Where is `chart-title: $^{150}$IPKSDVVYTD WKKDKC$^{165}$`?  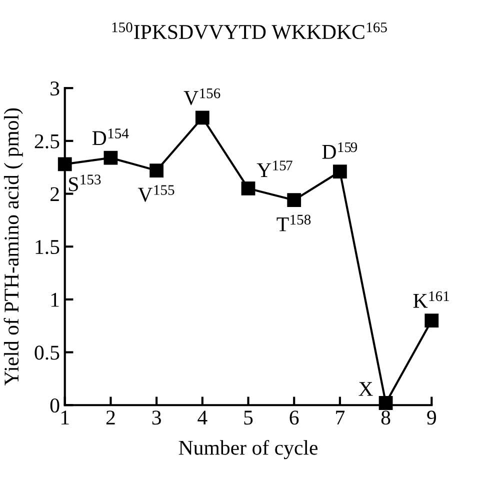
chart-title: $^{150}$IPKSDVVYTD WKKDKC$^{165}$ is located at coordinates (249, 31).